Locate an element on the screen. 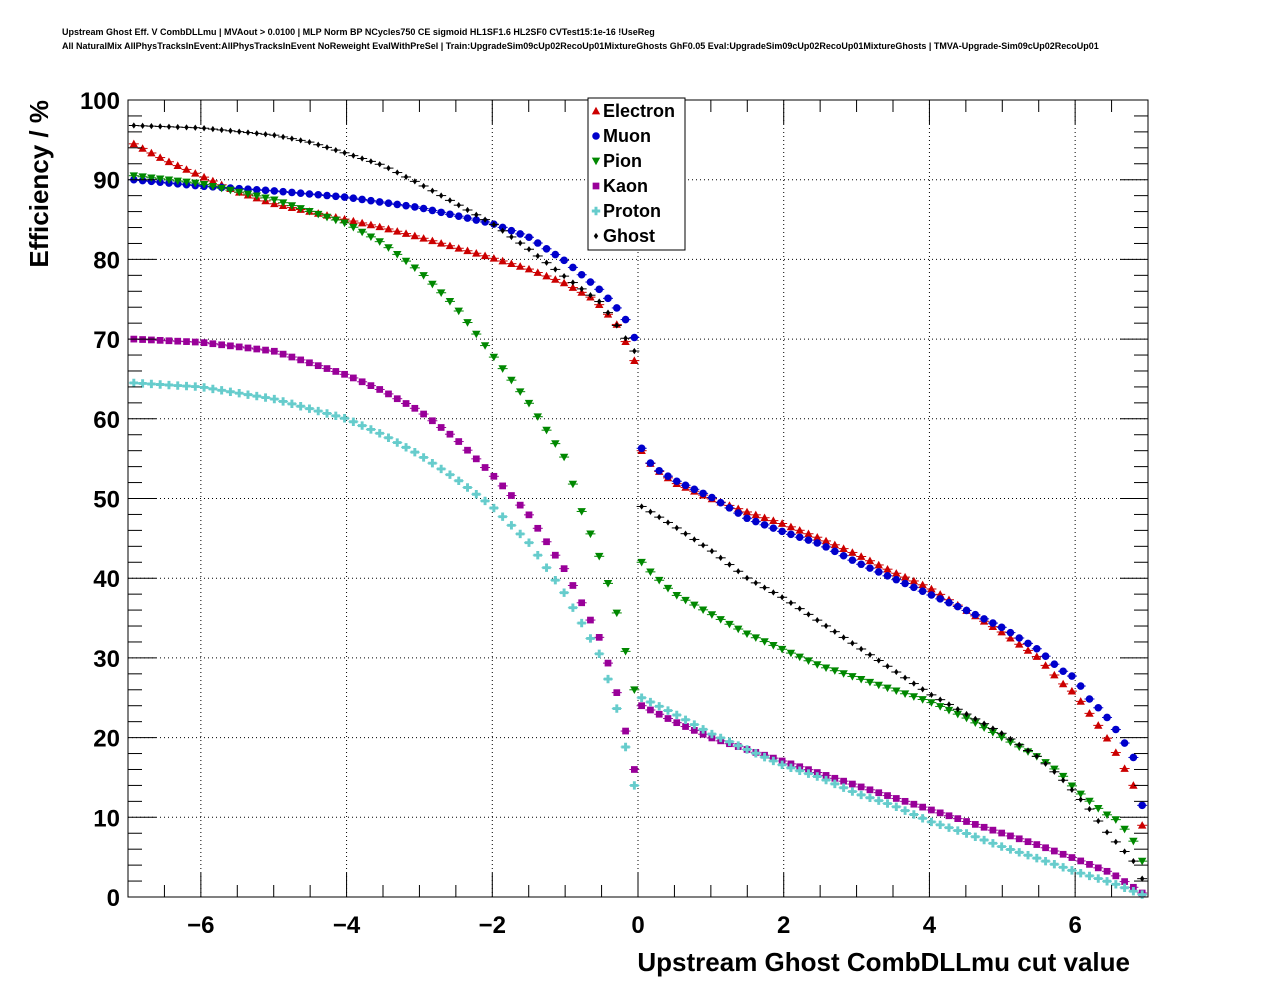 The image size is (1276, 996). legend: Electron Muon Pion Kaon Proton Ghost is located at coordinates (636, 174).